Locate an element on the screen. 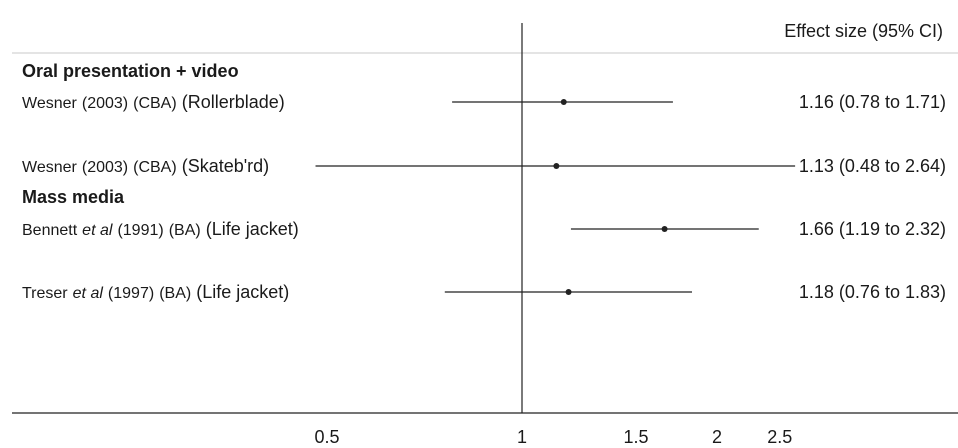 The image size is (958, 448). study-label: Wesner (2003) (CBA) (Rollerblade) is located at coordinates (153, 102).